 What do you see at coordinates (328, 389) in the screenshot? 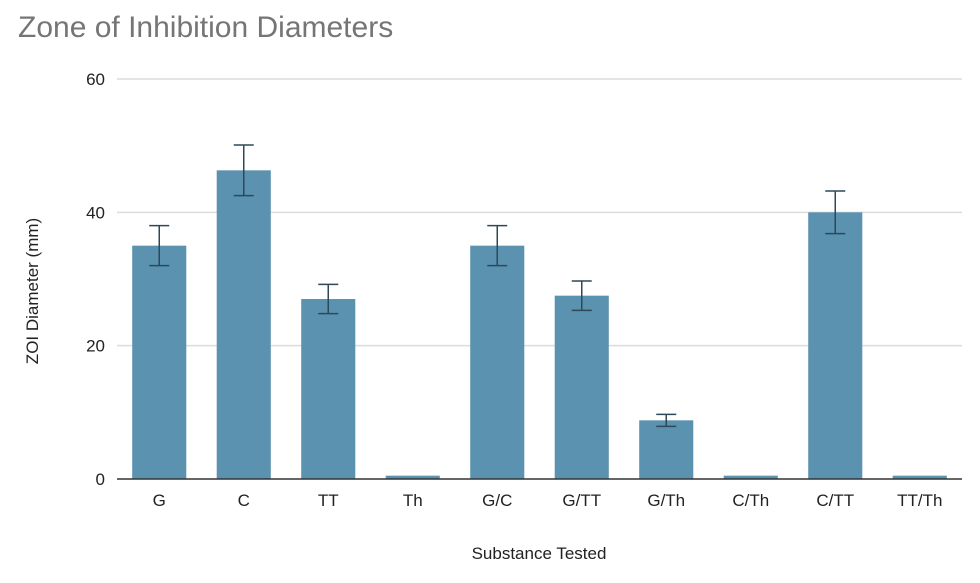
I see `bar-tt` at bounding box center [328, 389].